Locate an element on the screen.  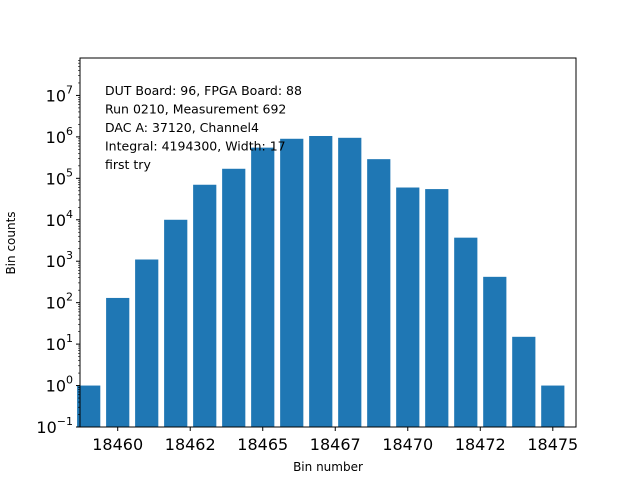
y-axis-label: Bin counts is located at coordinates (11, 242).